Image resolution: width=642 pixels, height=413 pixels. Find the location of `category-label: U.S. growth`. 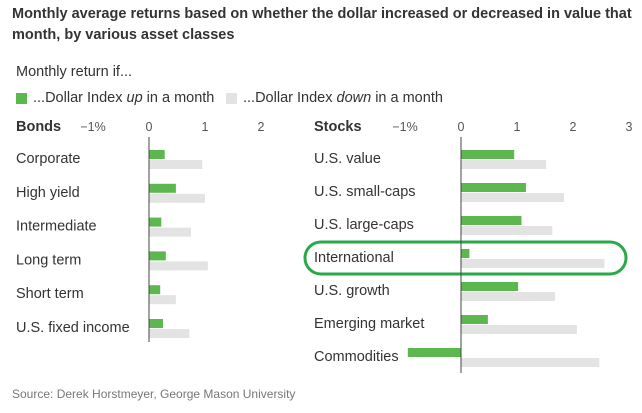

category-label: U.S. growth is located at coordinates (352, 291).